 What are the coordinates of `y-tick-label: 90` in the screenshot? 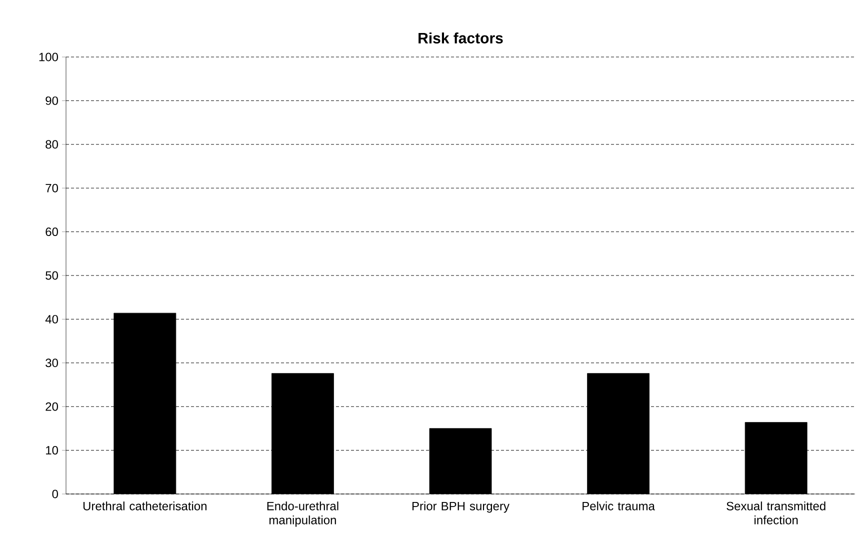 It's located at (52, 100).